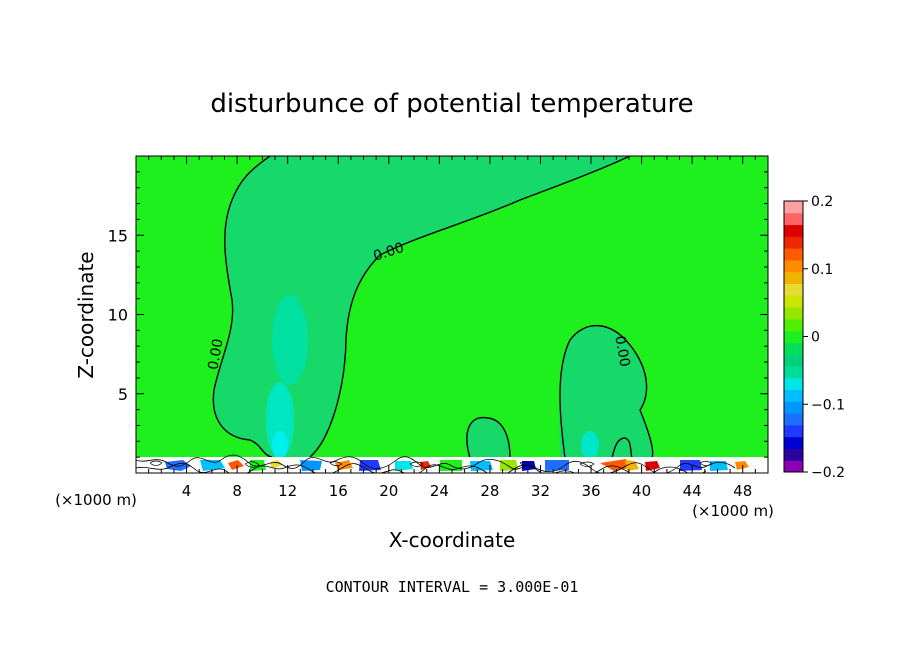  I want to click on contour-region-small, so click(488, 437).